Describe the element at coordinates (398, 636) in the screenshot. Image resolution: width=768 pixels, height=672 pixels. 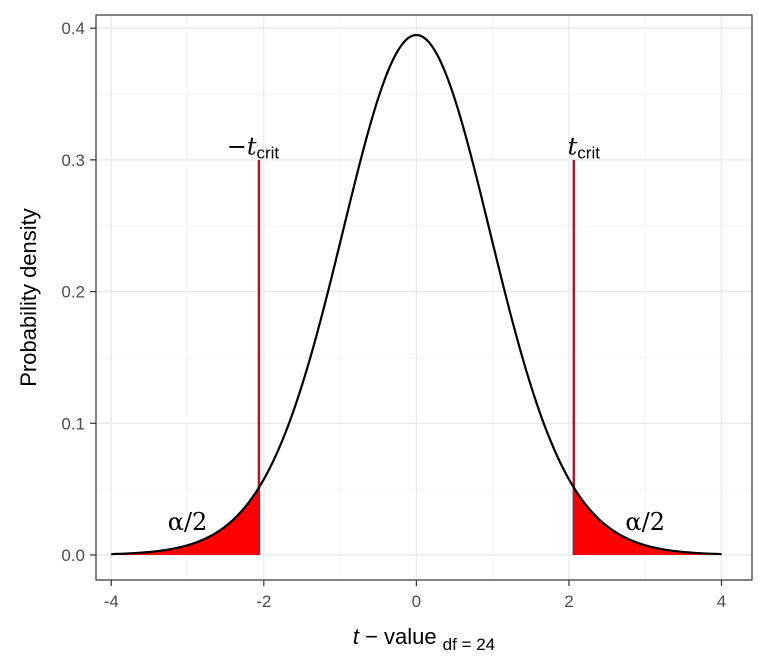
I see `x-axis-title-main: − value` at that location.